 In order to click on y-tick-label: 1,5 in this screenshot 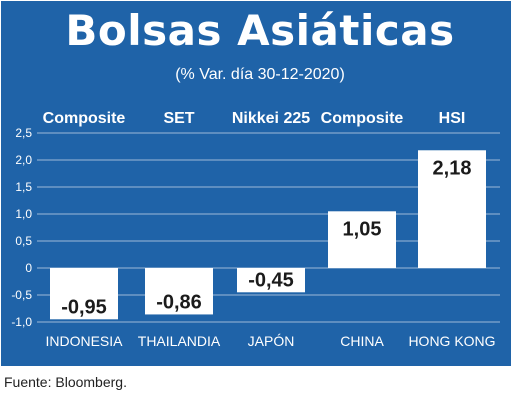, I will do `click(23, 187)`.